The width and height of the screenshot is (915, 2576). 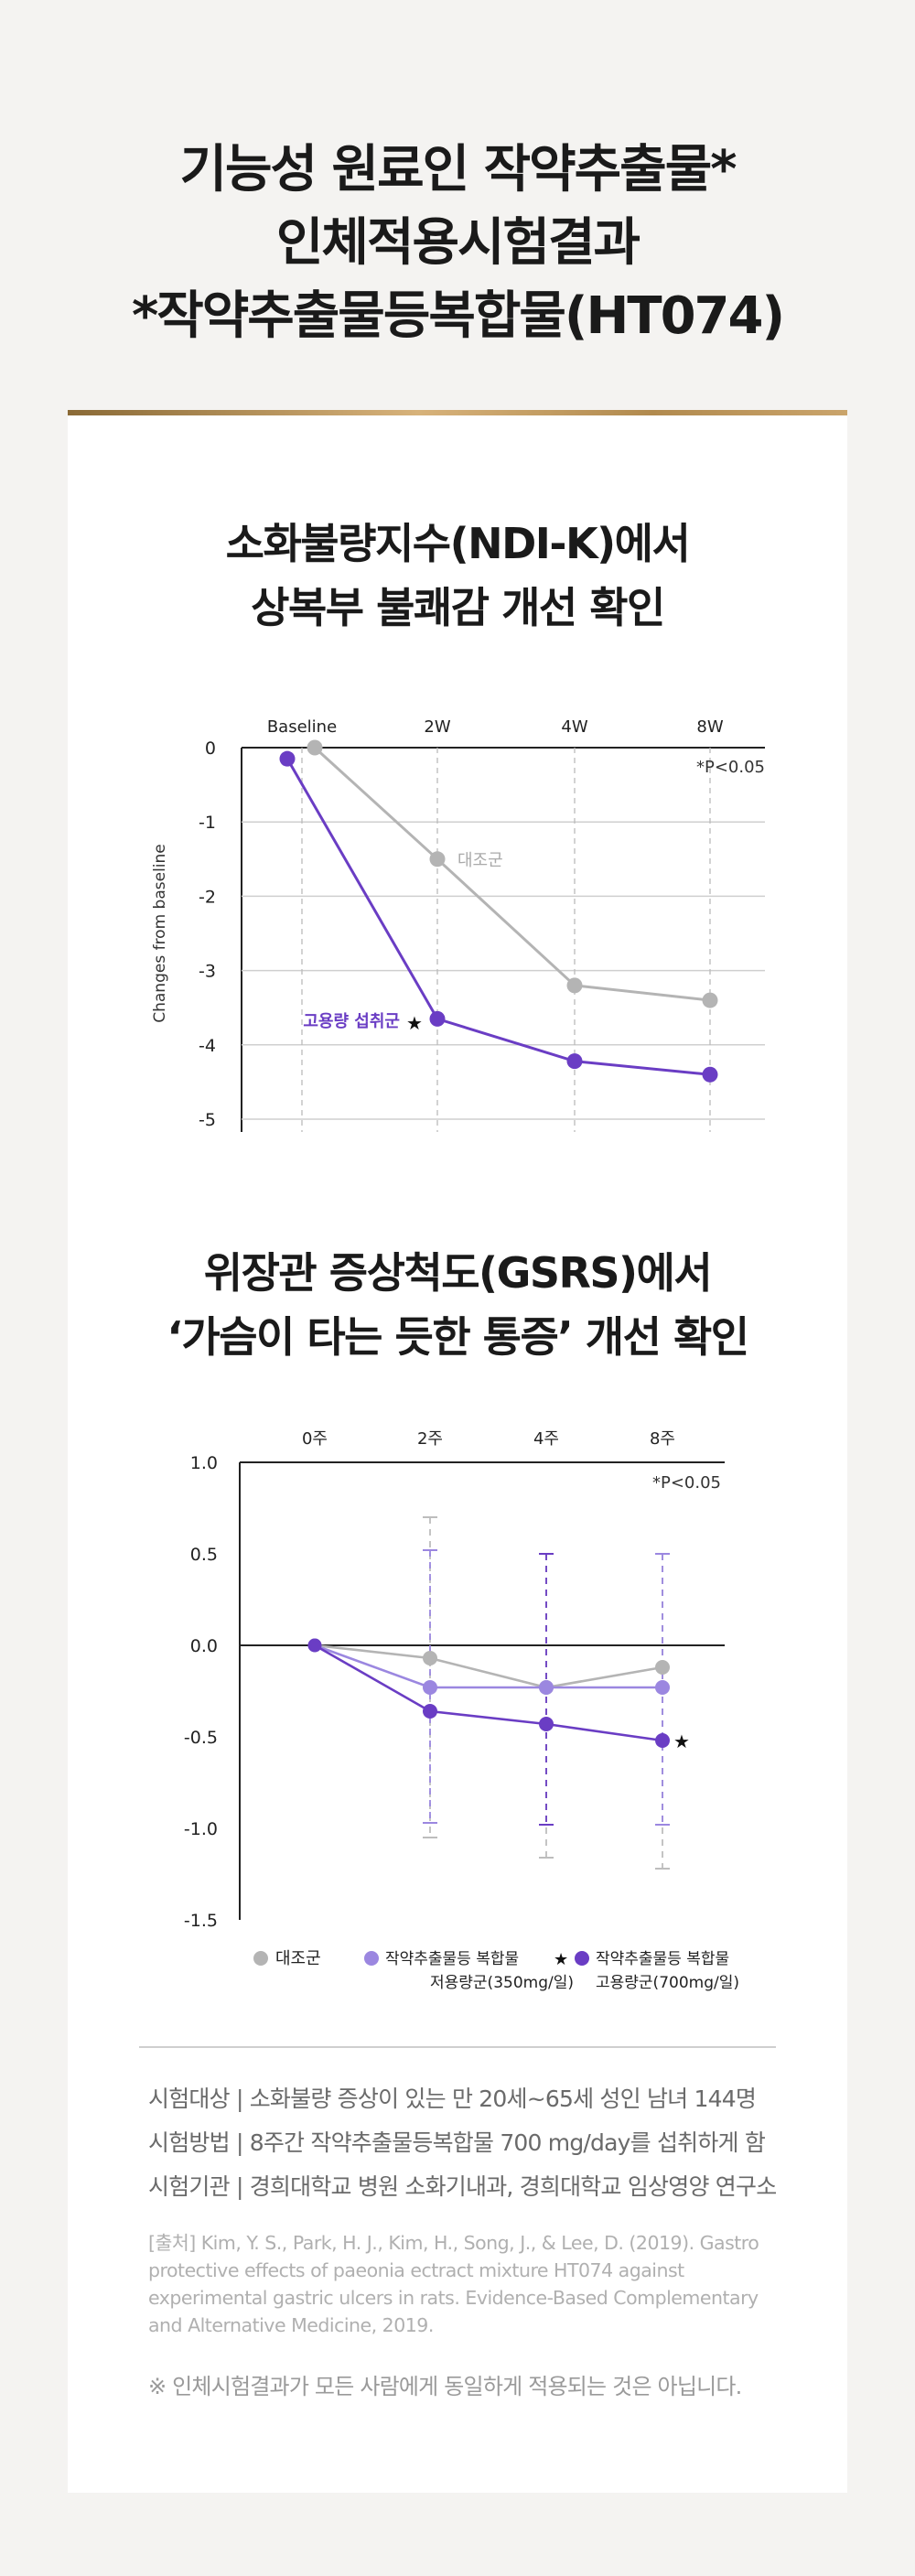 What do you see at coordinates (458, 543) in the screenshot?
I see `chart1-title-line-1: 소화불량지수(NDI-K)에서` at bounding box center [458, 543].